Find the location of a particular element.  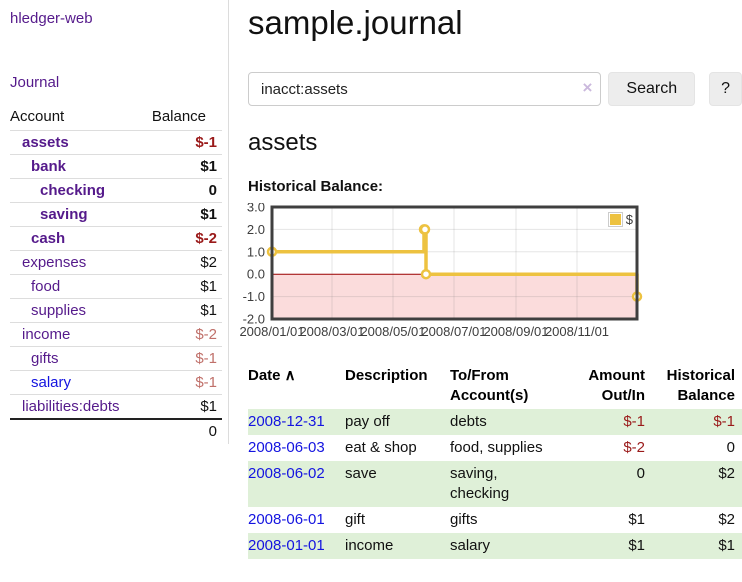

account-link: income is located at coordinates (46, 334).